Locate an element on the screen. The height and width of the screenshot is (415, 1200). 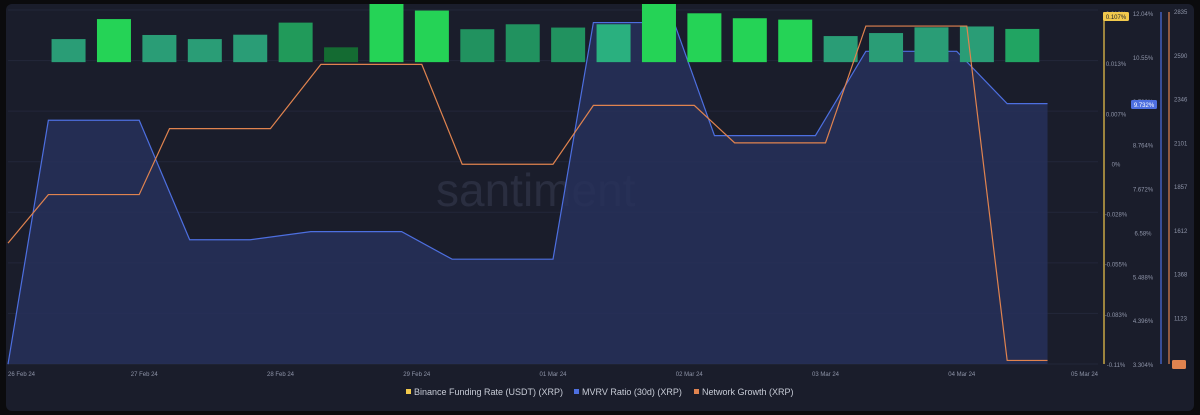
mvrv-tick-label: 8.764% is located at coordinates (1143, 147).